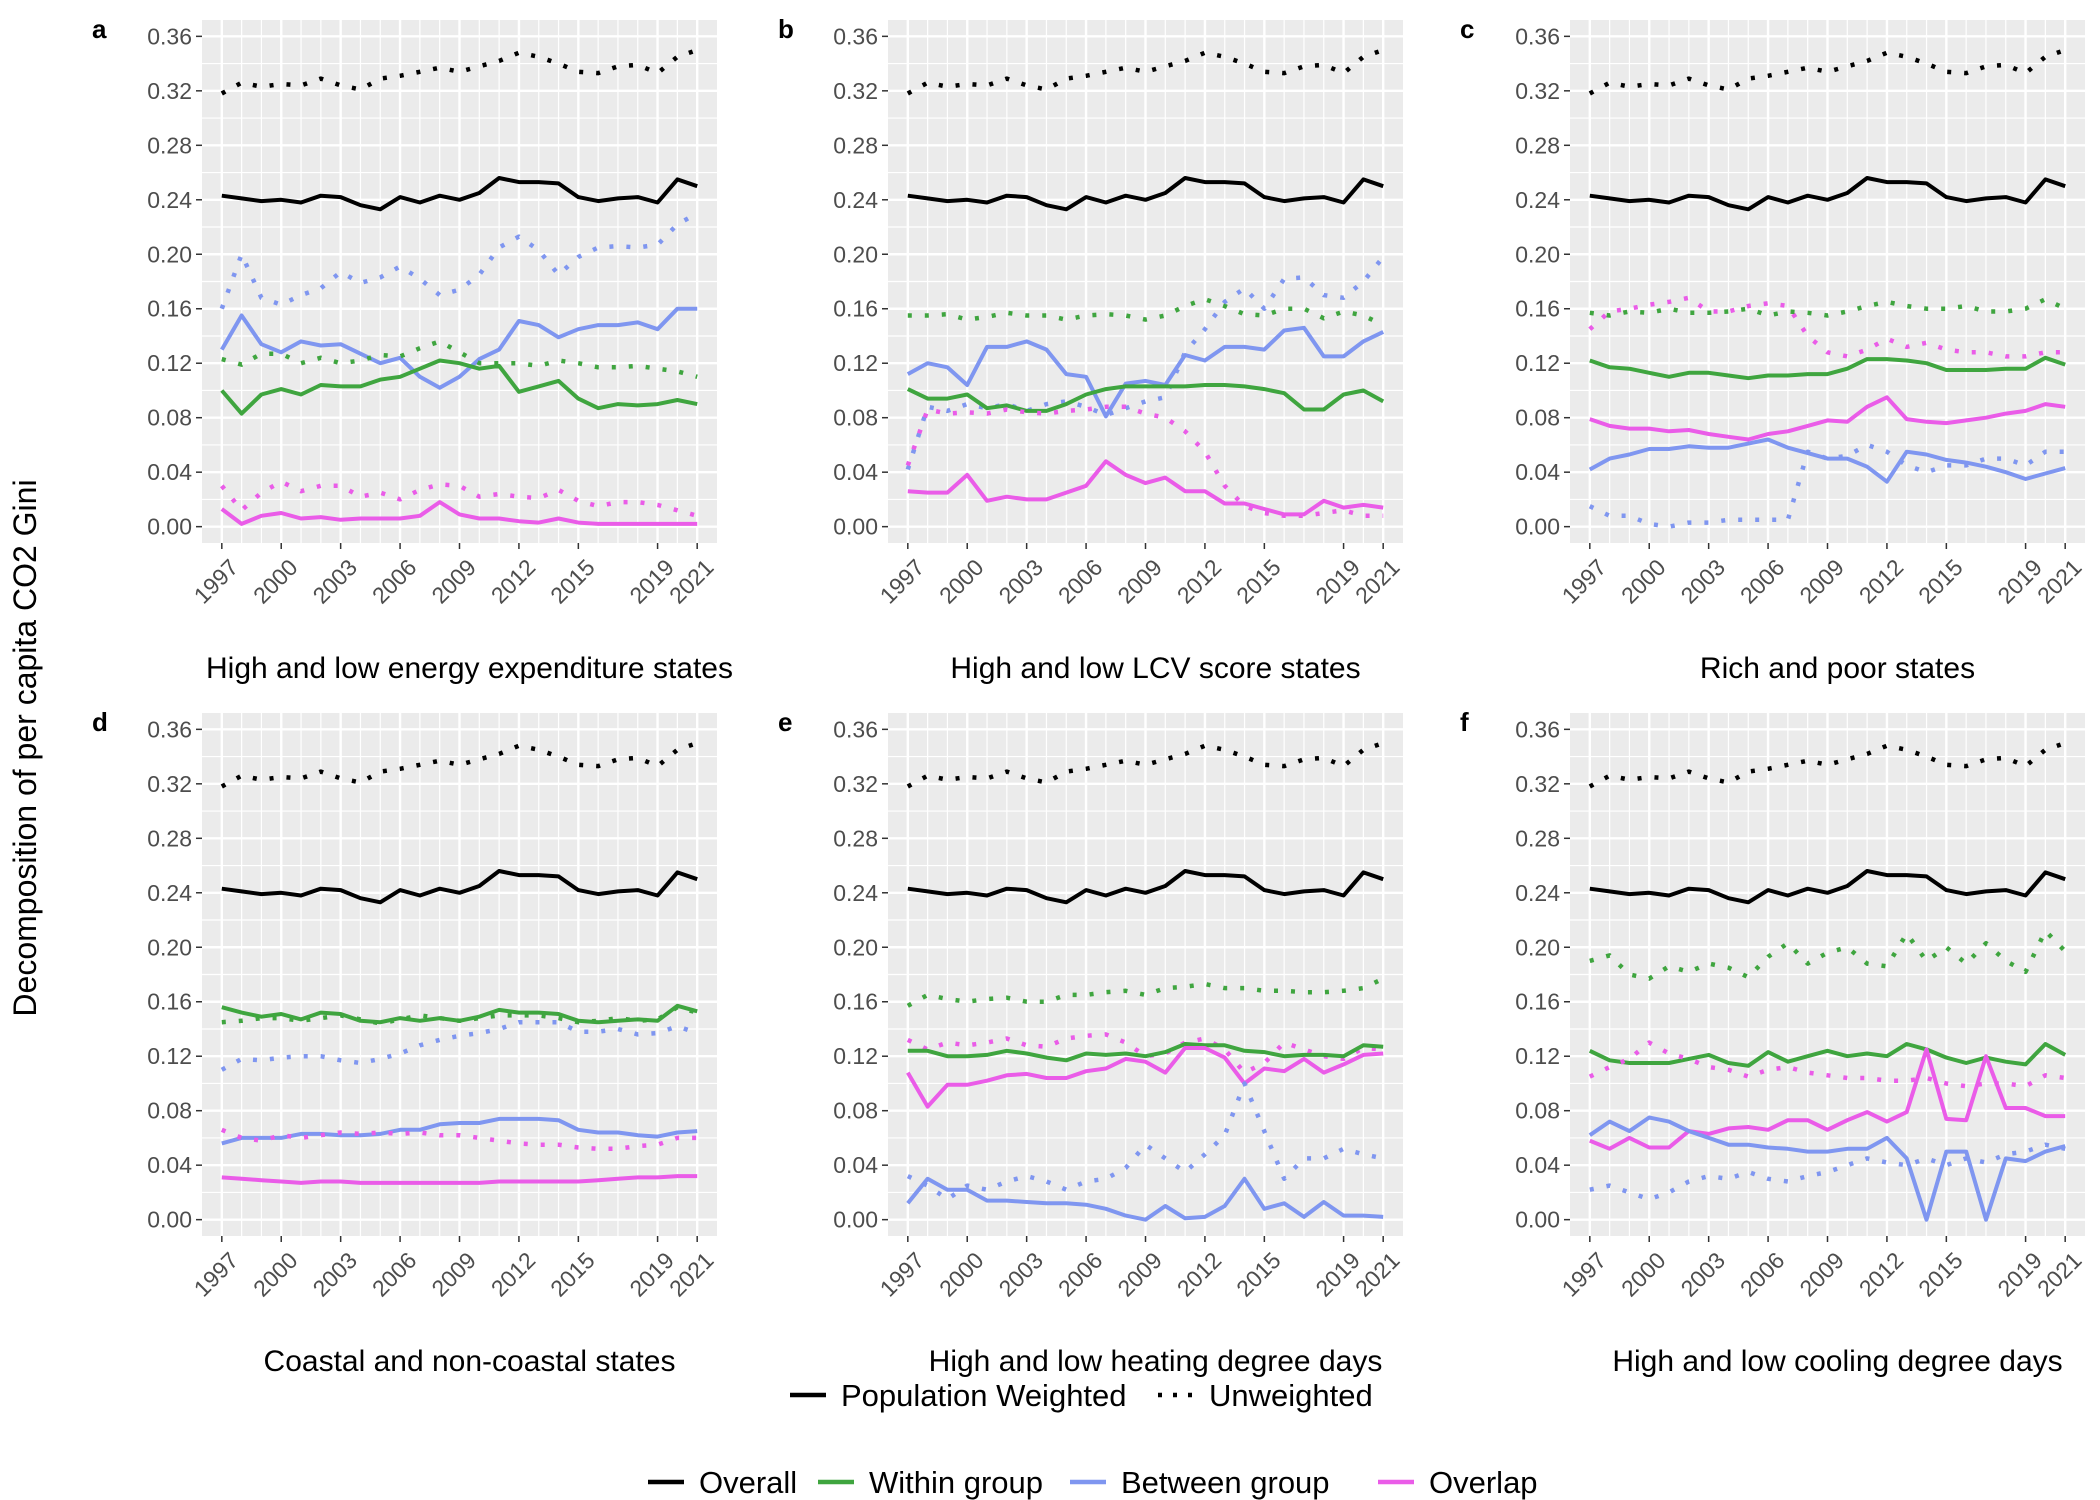  Describe the element at coordinates (748, 1482) in the screenshot. I see `legend-label: Overall` at that location.